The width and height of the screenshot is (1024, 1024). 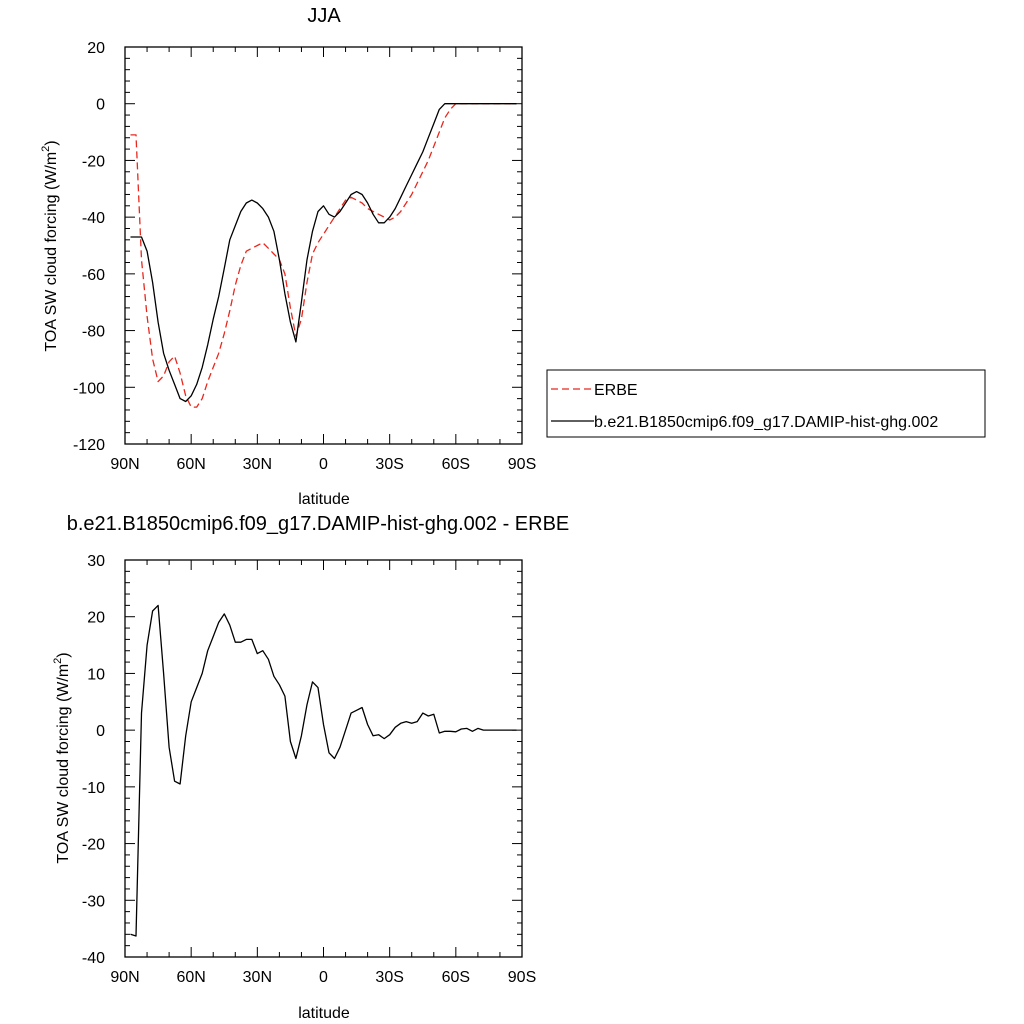 I want to click on bottom-xtick-label: 30S, so click(x=389, y=977).